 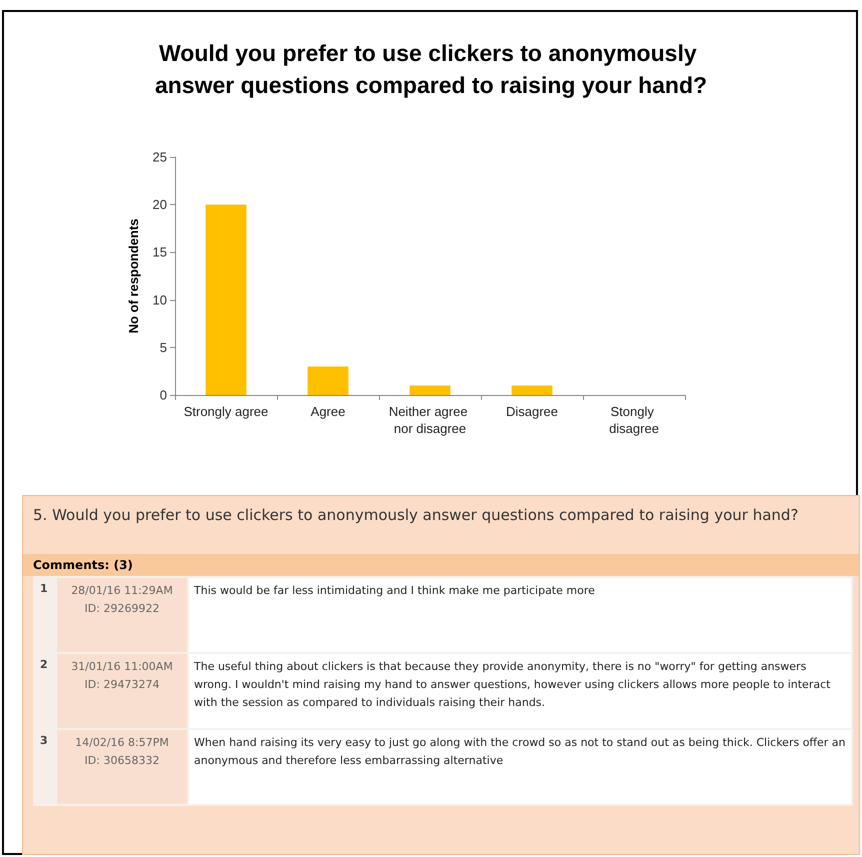 I want to click on text: When hand raising its very easy to just go along with the crowd so as not to stand out as being thick. Clickers offer an anonymous and therefore less embarrassing alternative, so click(x=520, y=767).